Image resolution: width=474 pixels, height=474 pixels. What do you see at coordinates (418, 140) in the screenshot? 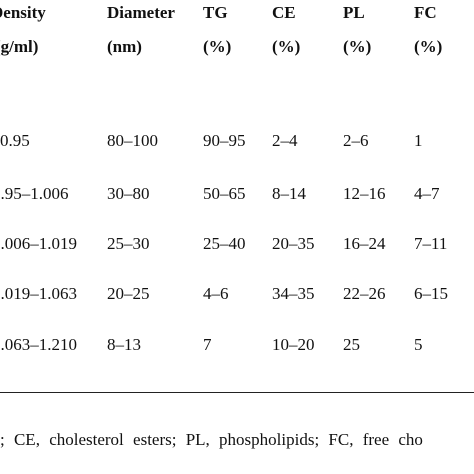
I see `table-cell: 1` at bounding box center [418, 140].